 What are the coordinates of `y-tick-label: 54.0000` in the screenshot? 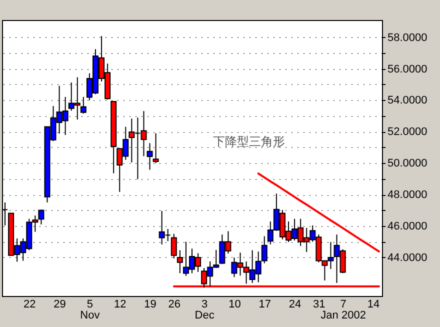 It's located at (408, 100).